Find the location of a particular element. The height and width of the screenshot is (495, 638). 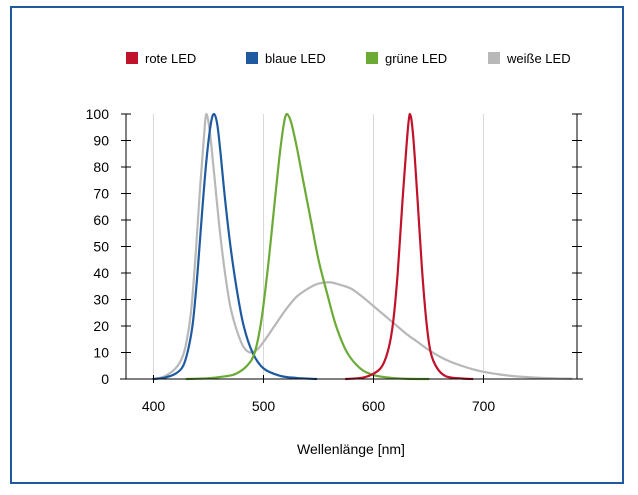

y-tick-label-70: 70 is located at coordinates (101, 194).